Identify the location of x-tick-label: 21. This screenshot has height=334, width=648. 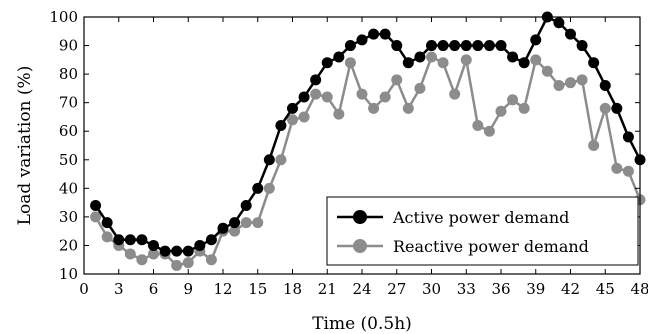
(327, 289).